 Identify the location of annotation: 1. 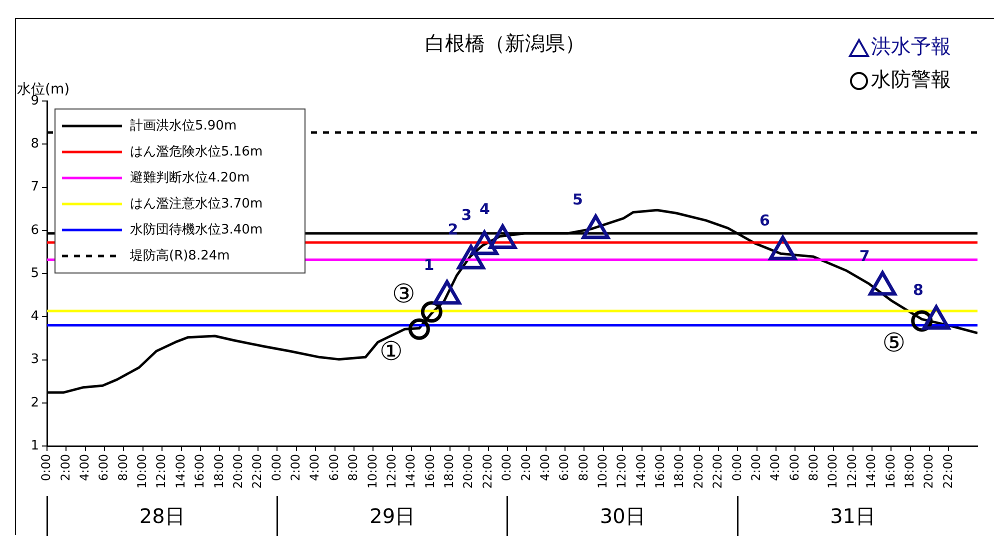
(429, 265).